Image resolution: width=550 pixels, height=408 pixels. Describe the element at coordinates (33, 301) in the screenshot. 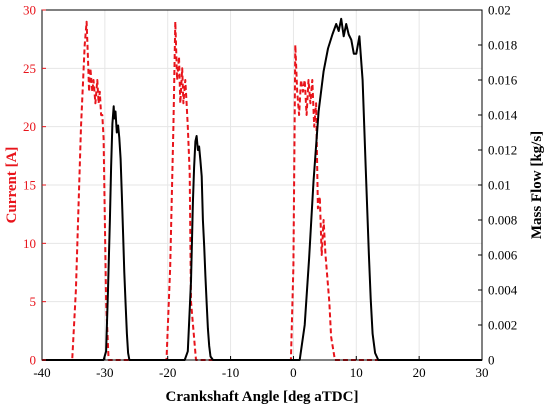

I see `y-left-tick-label: 5` at that location.